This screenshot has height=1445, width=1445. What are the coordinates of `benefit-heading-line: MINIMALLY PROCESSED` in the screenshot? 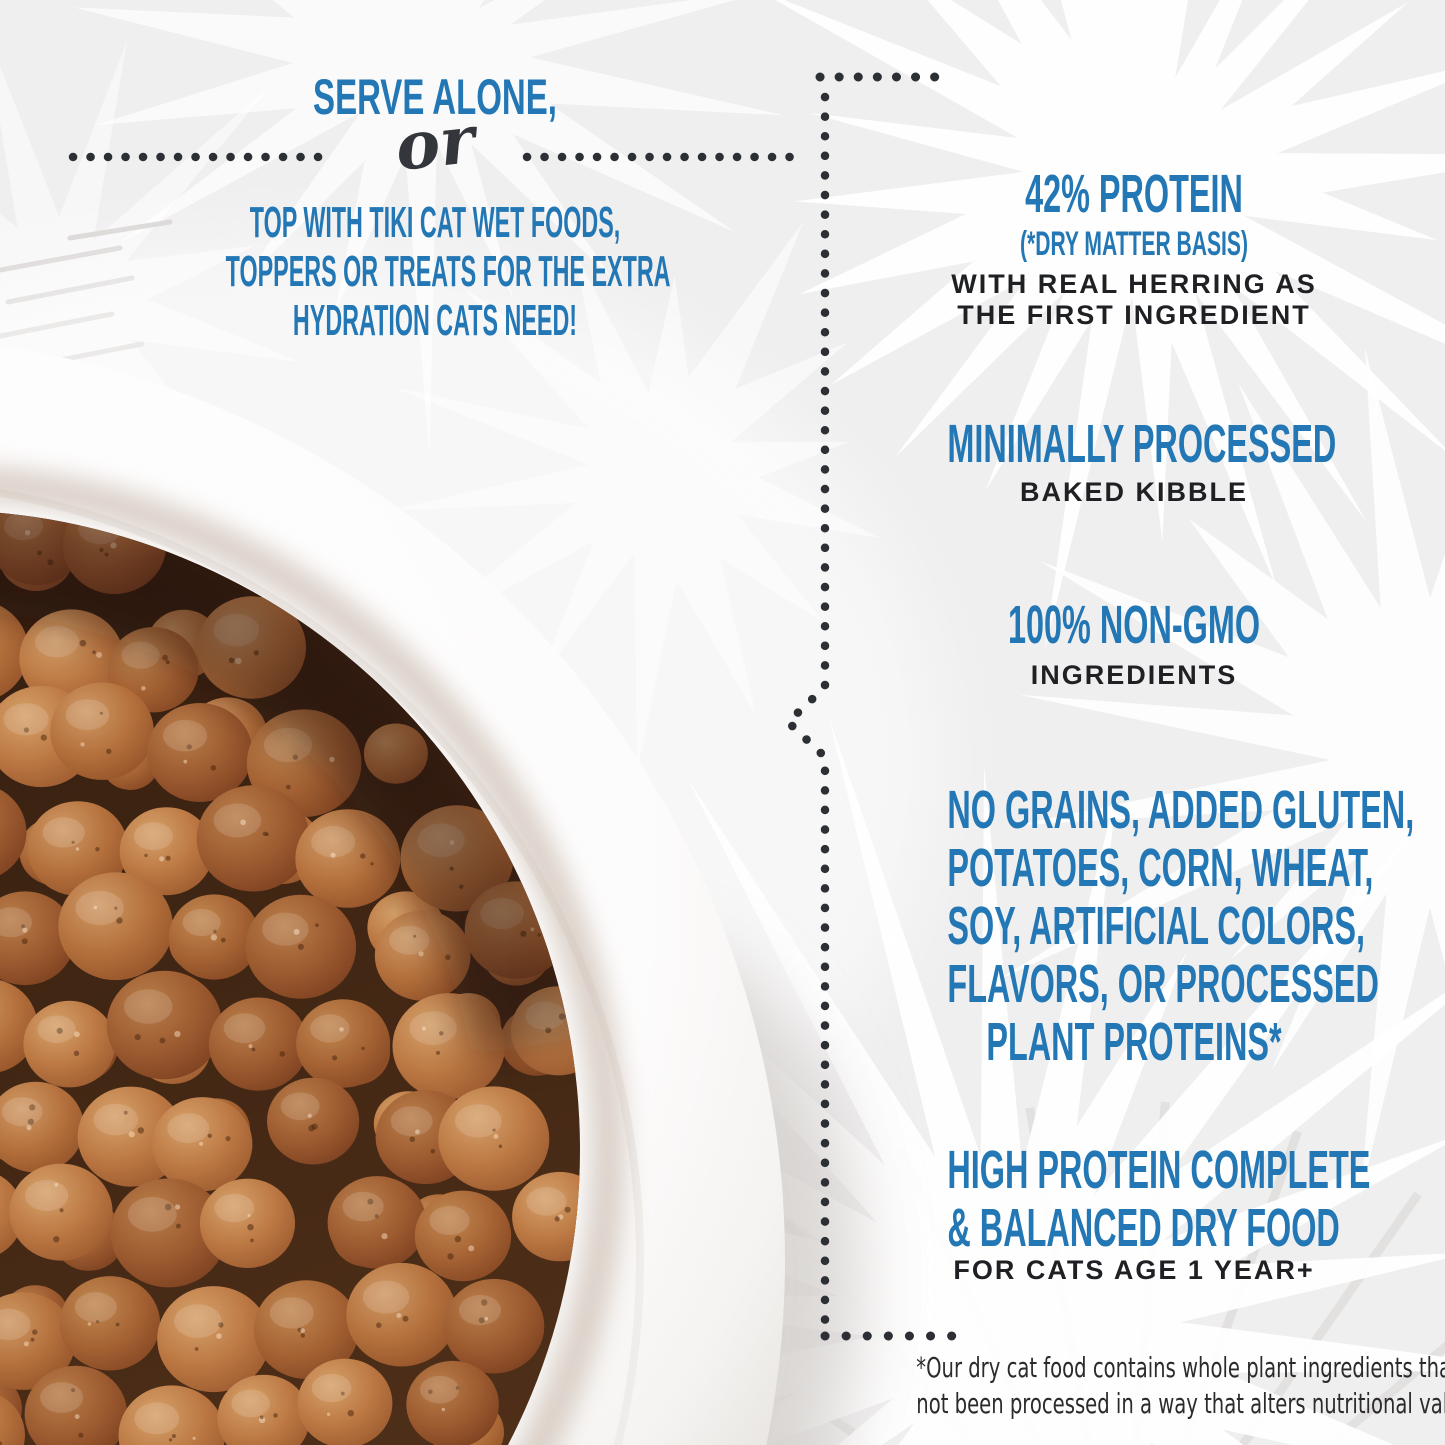 It's located at (1142, 444).